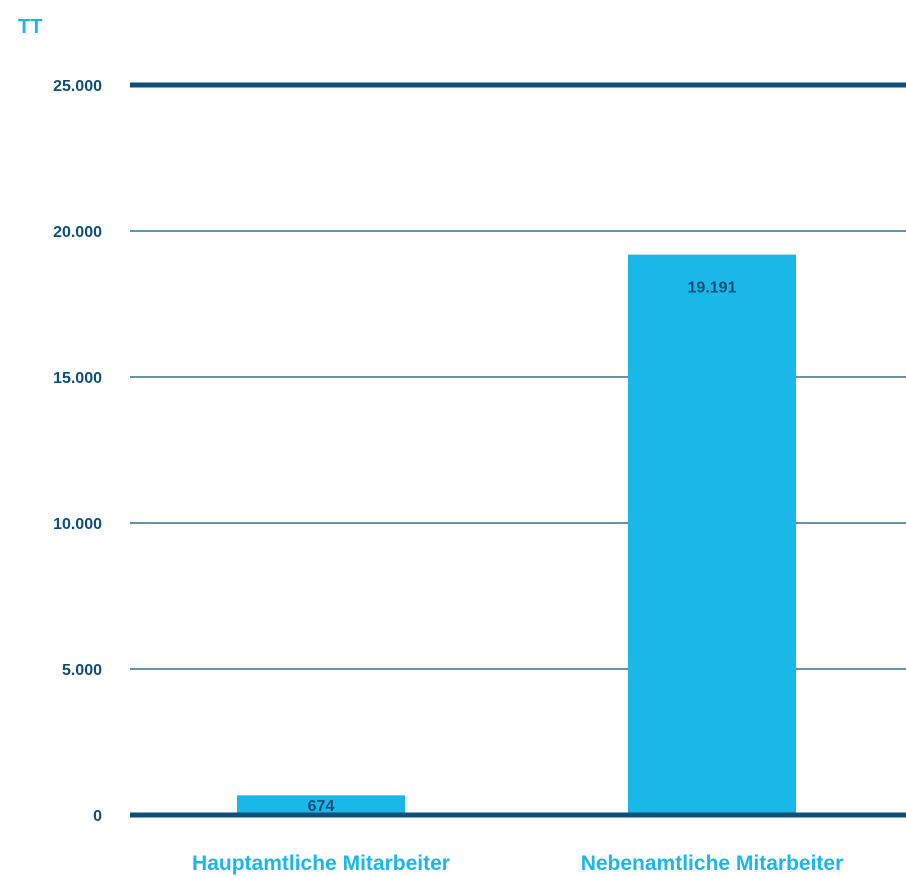 This screenshot has width=906, height=876. I want to click on y-tick-label: 25.000, so click(77, 86).